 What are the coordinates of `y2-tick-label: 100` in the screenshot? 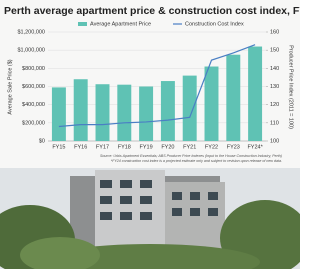 It's located at (274, 141).